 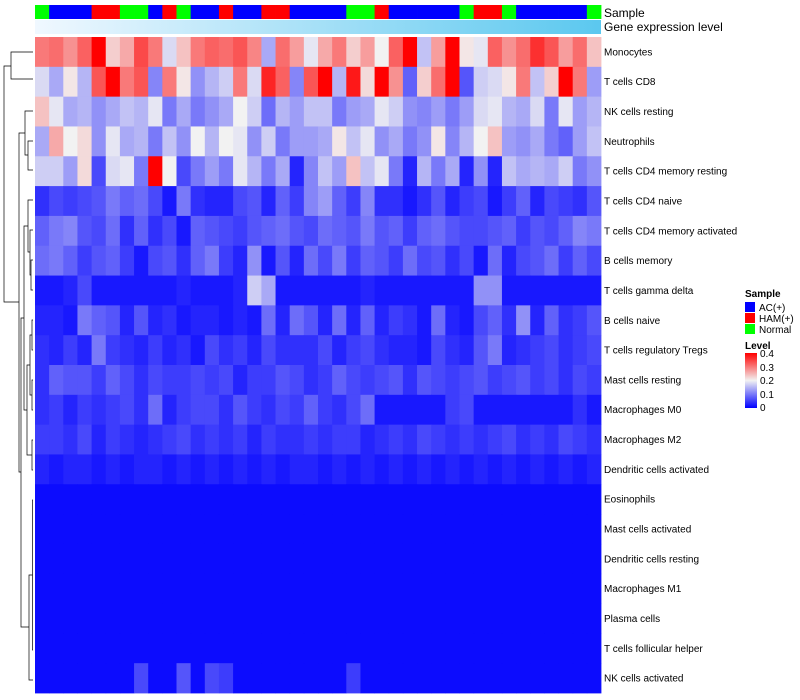 I want to click on legend-swatch-normal, so click(x=750, y=329).